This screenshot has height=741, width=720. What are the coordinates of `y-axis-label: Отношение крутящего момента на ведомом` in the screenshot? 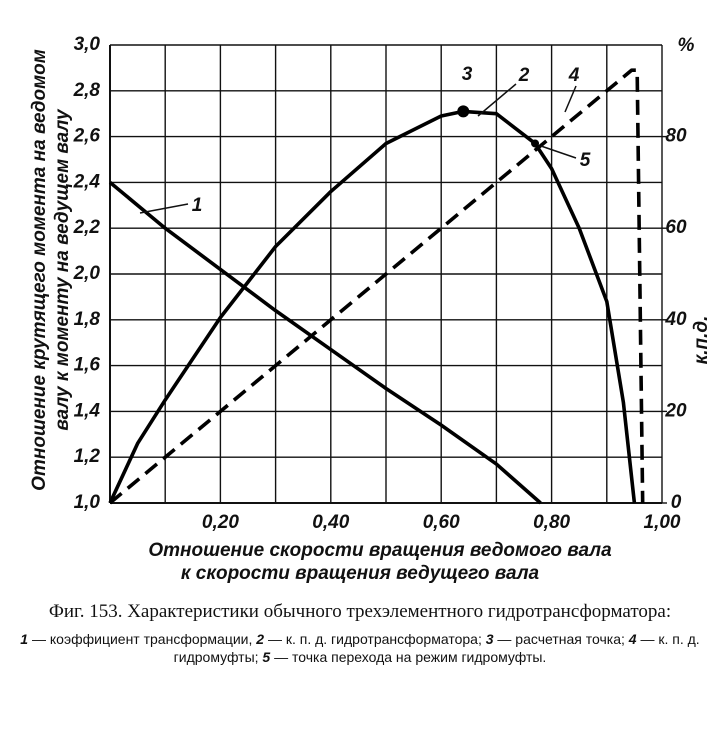 It's located at (39, 270).